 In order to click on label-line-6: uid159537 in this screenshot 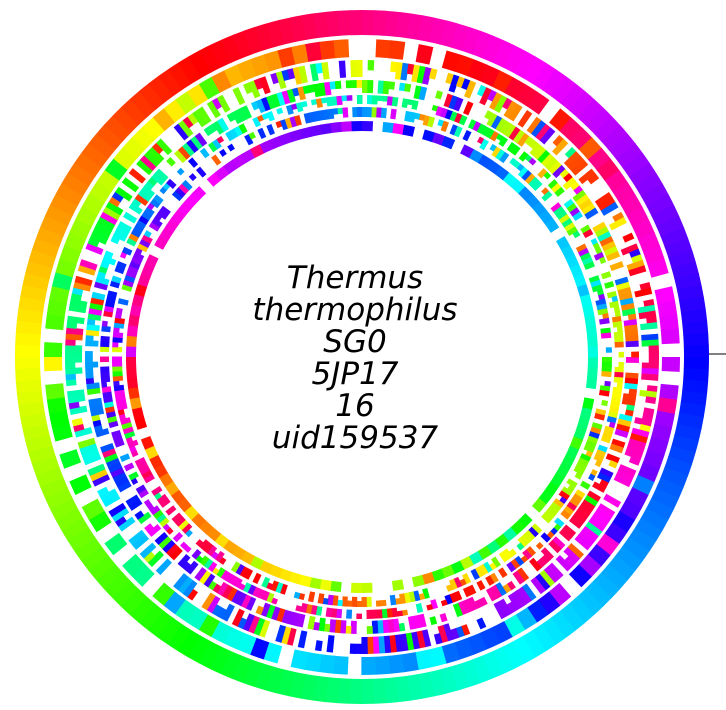, I will do `click(355, 438)`.